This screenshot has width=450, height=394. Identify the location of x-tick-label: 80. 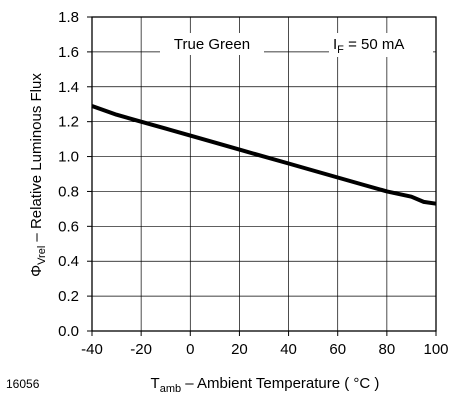
(387, 349).